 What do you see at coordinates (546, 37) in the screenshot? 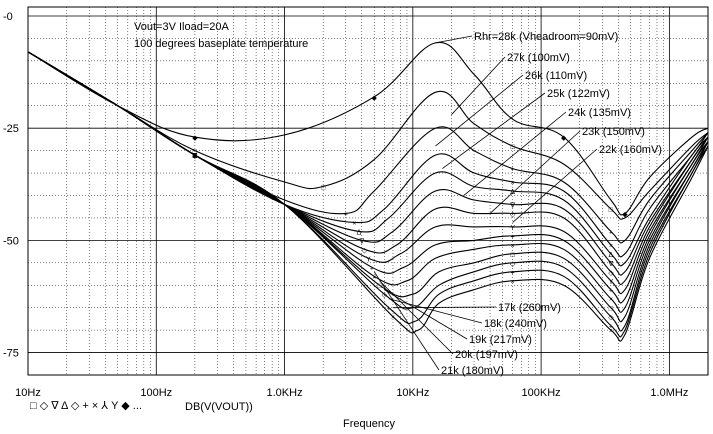
I see `series-label: Rhr=28k (Vheadroom=90mV)` at bounding box center [546, 37].